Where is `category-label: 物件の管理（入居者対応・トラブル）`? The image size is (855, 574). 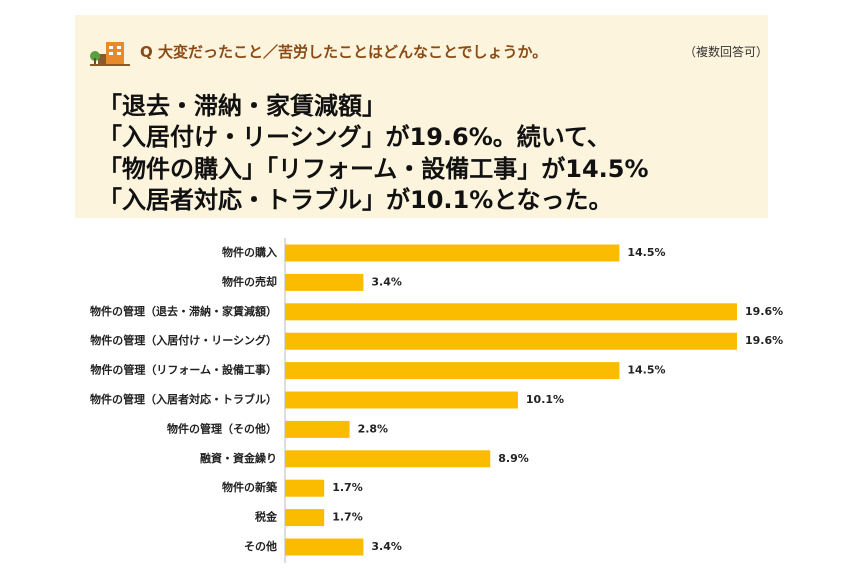
category-label: 物件の管理（入居者対応・トラブル） is located at coordinates (183, 399).